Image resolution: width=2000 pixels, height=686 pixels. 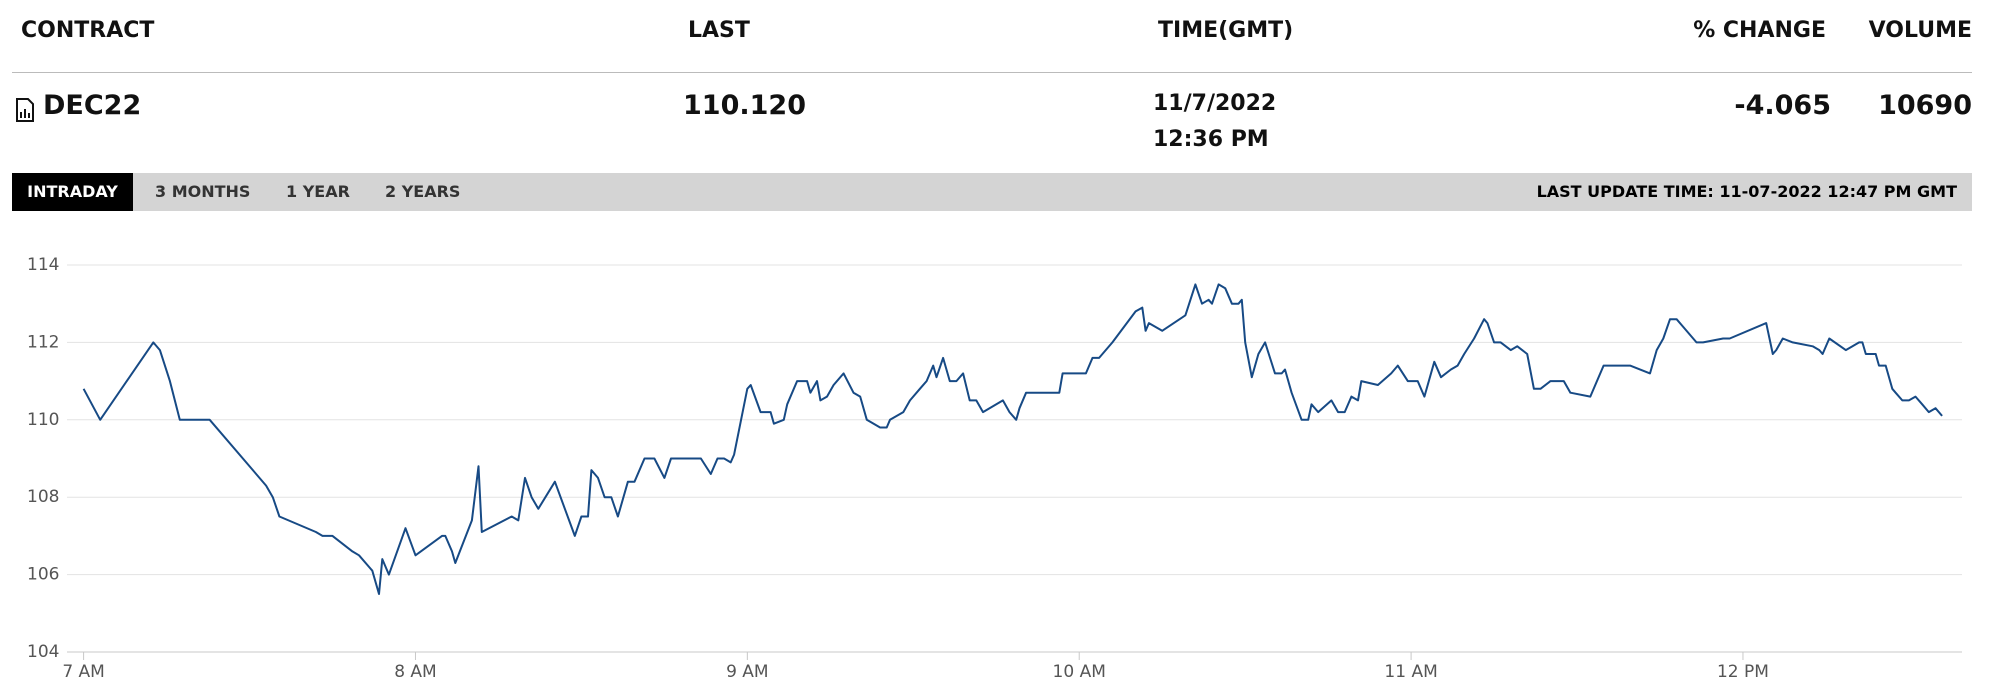 I want to click on contract: DEC22, so click(x=92, y=105).